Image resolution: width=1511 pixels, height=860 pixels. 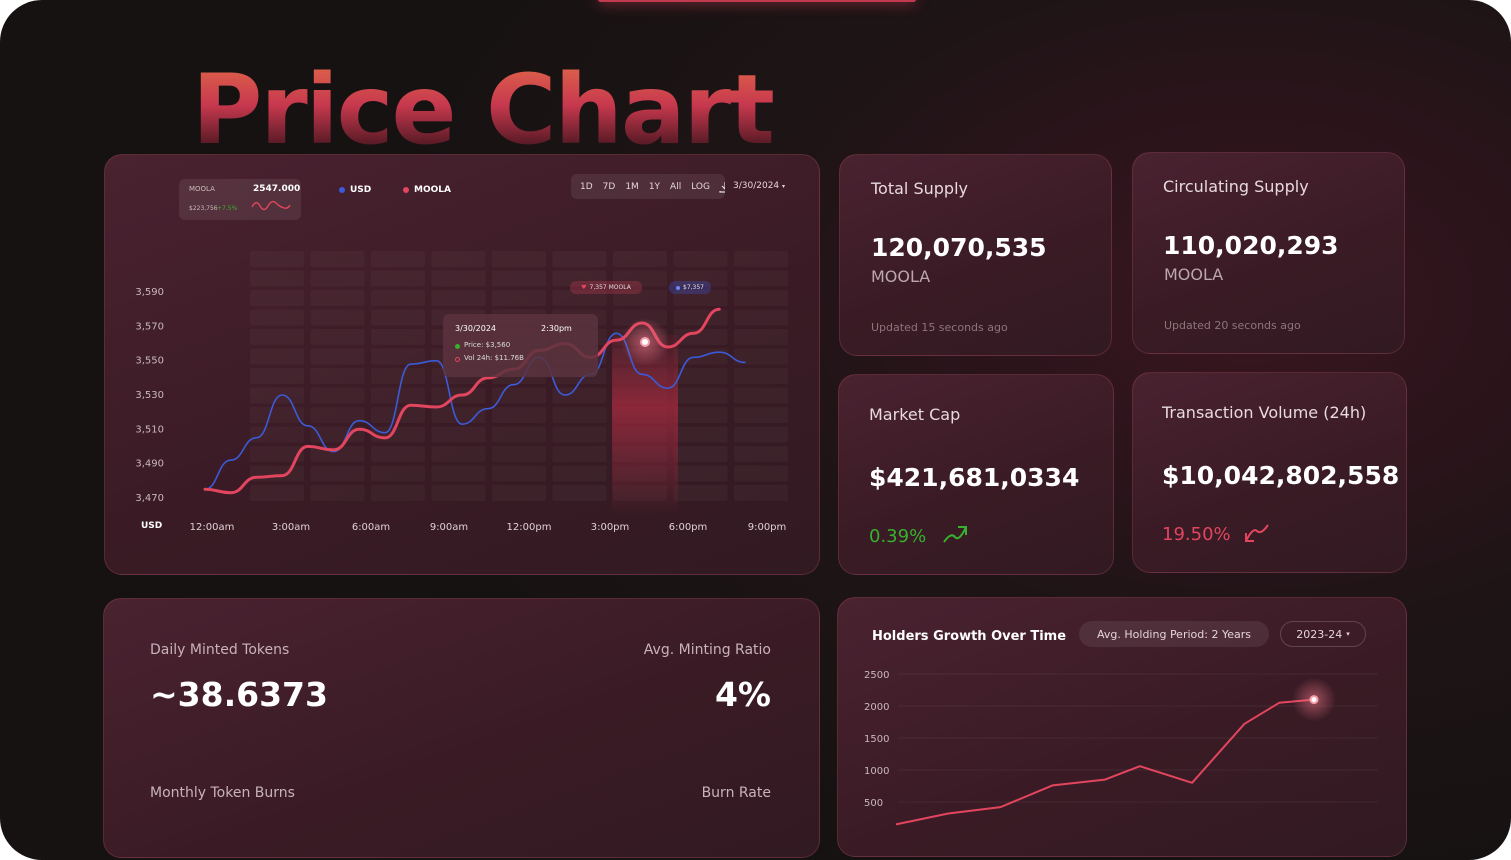 What do you see at coordinates (1264, 412) in the screenshot?
I see `tx-volume-label: Transaction Volume (24h)` at bounding box center [1264, 412].